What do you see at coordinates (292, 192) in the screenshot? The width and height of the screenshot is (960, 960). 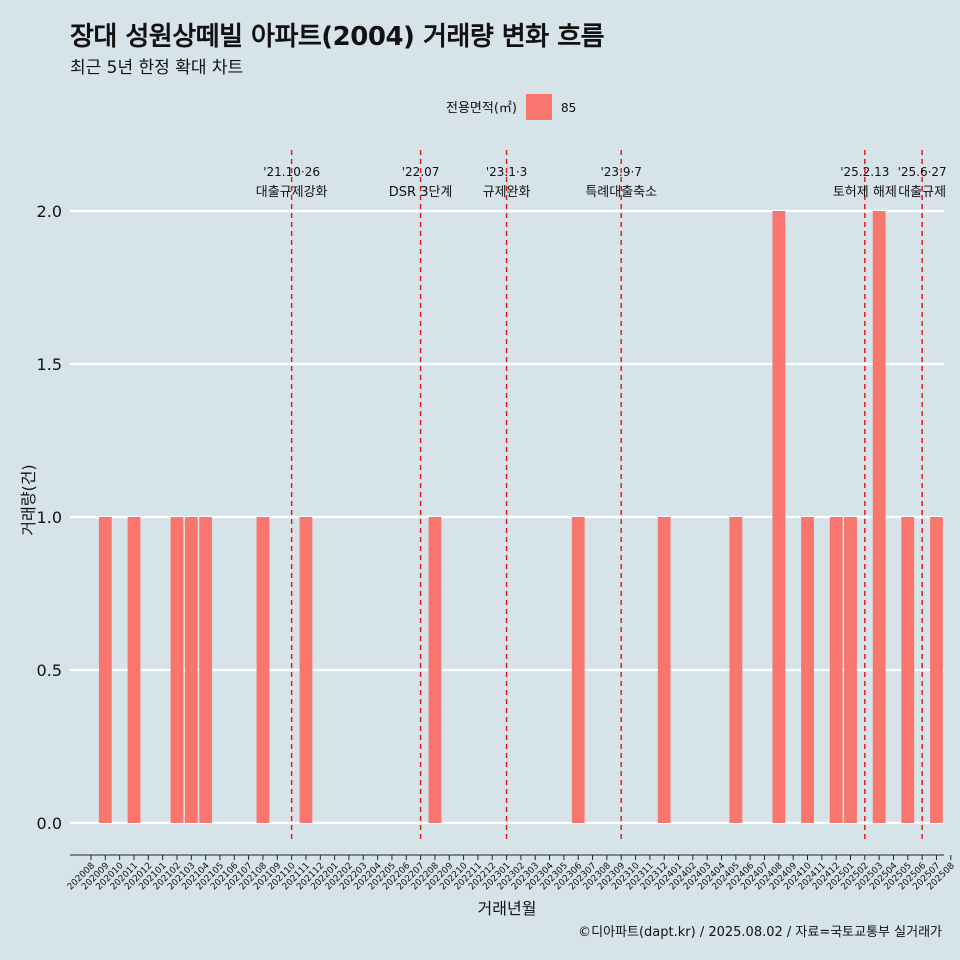 I see `event-name-label: 대출규제강화` at bounding box center [292, 192].